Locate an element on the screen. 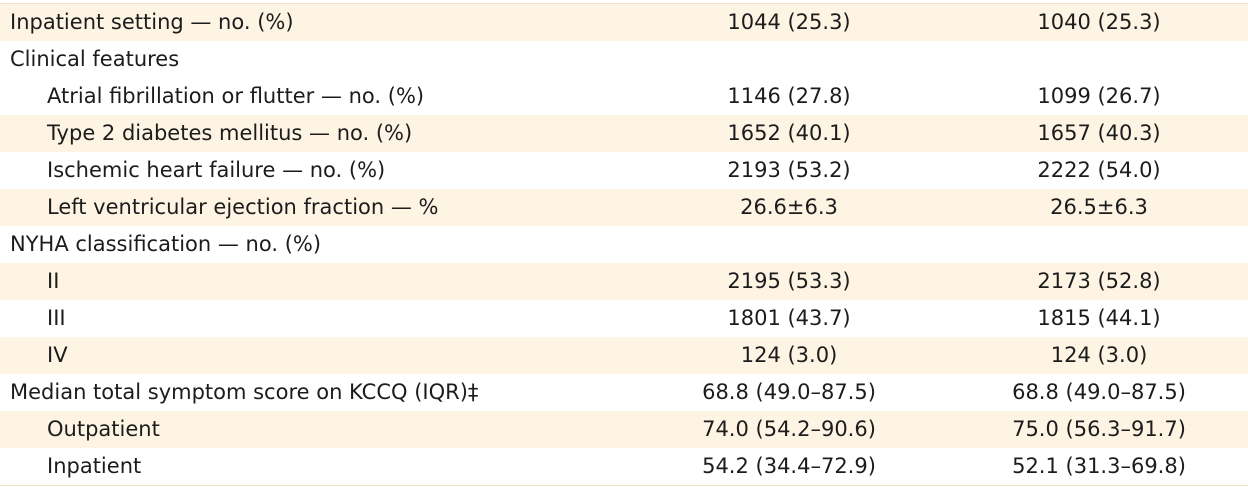  row-label: Outpatient is located at coordinates (103, 429).